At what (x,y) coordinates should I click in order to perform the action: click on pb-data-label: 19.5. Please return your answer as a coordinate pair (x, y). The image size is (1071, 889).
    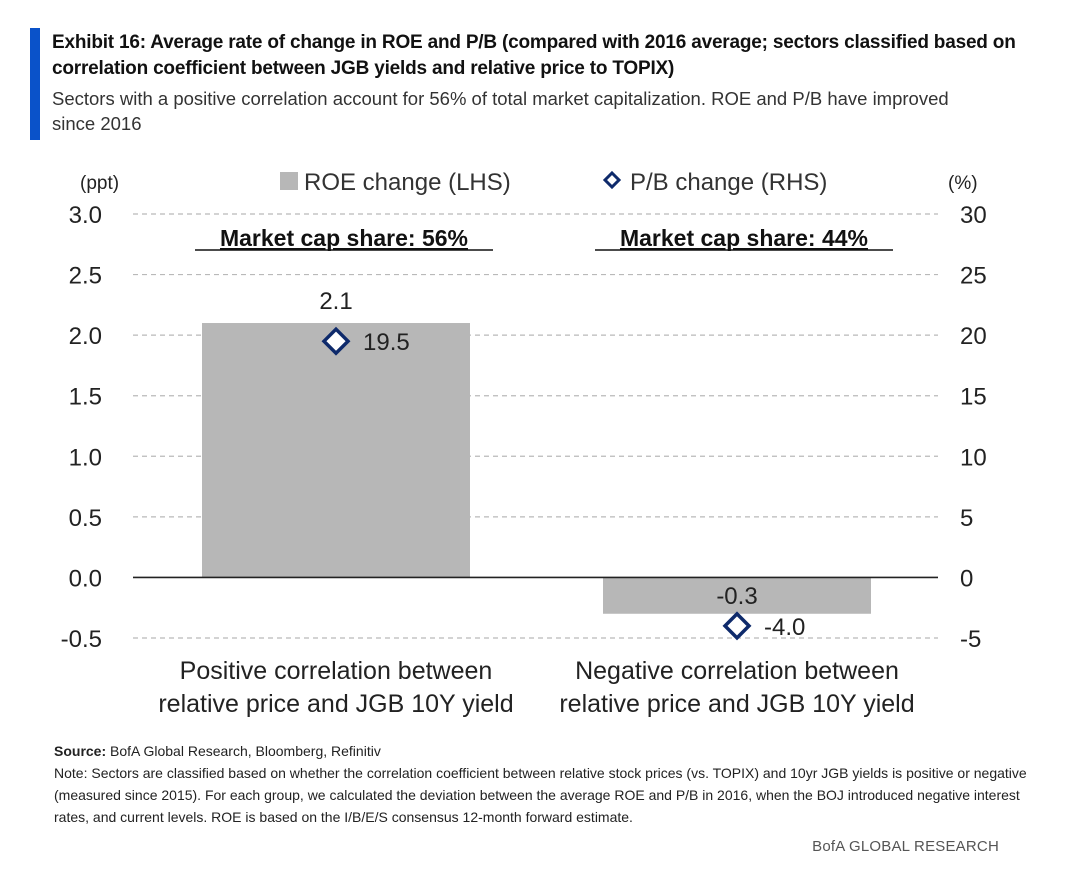
    Looking at the image, I should click on (386, 342).